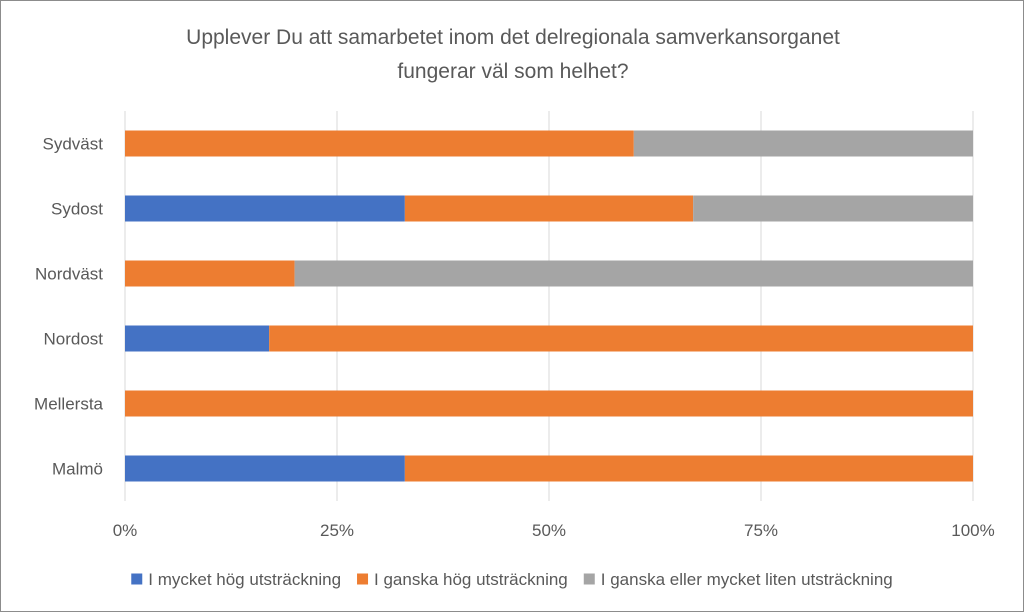 This screenshot has width=1024, height=612. Describe the element at coordinates (77, 209) in the screenshot. I see `category-label: Sydost` at that location.